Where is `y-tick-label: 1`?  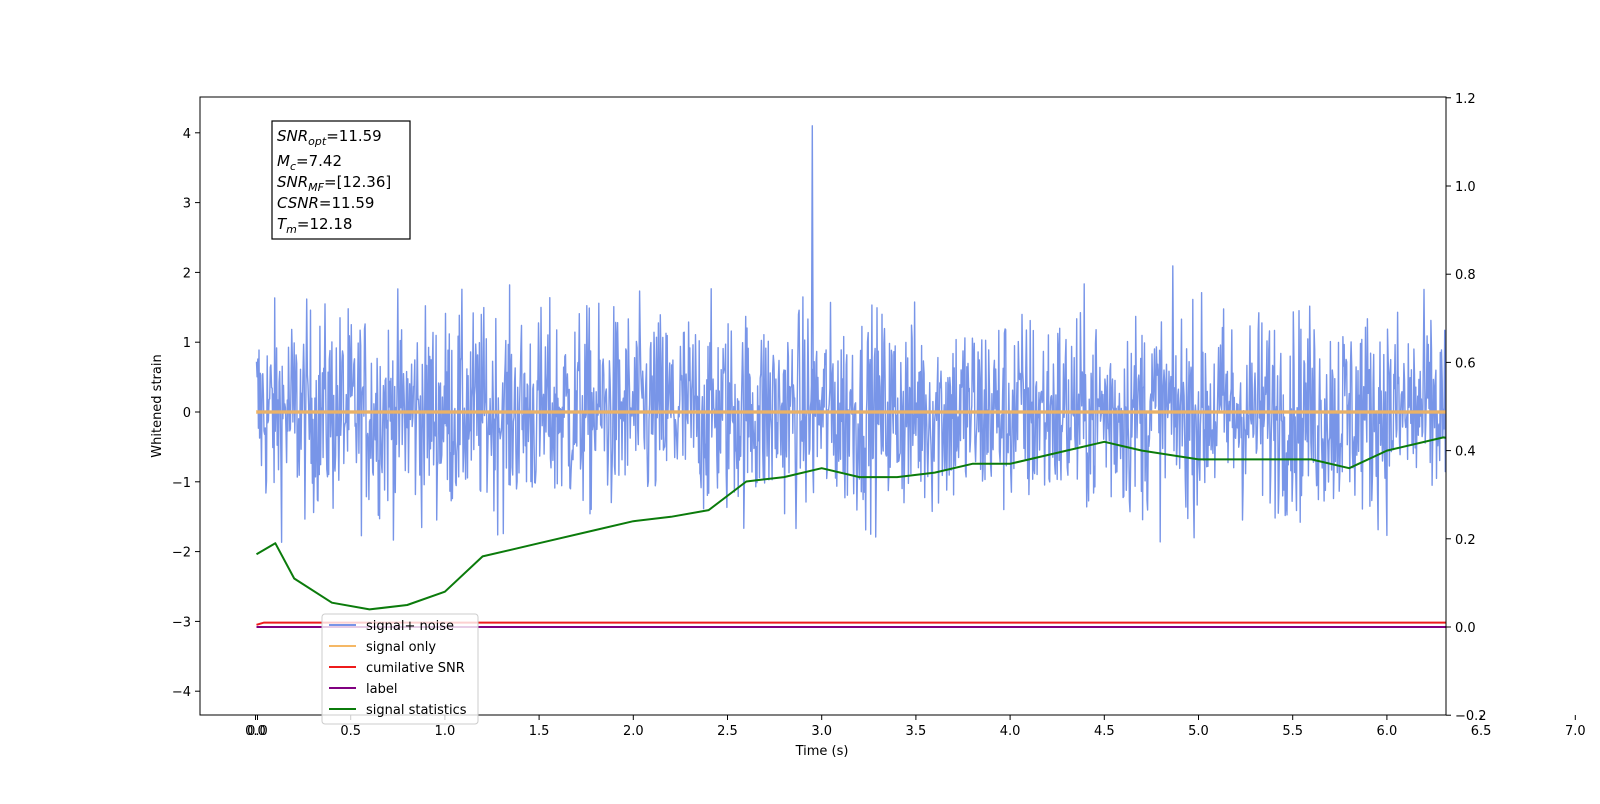
y-tick-label: 1 is located at coordinates (187, 343).